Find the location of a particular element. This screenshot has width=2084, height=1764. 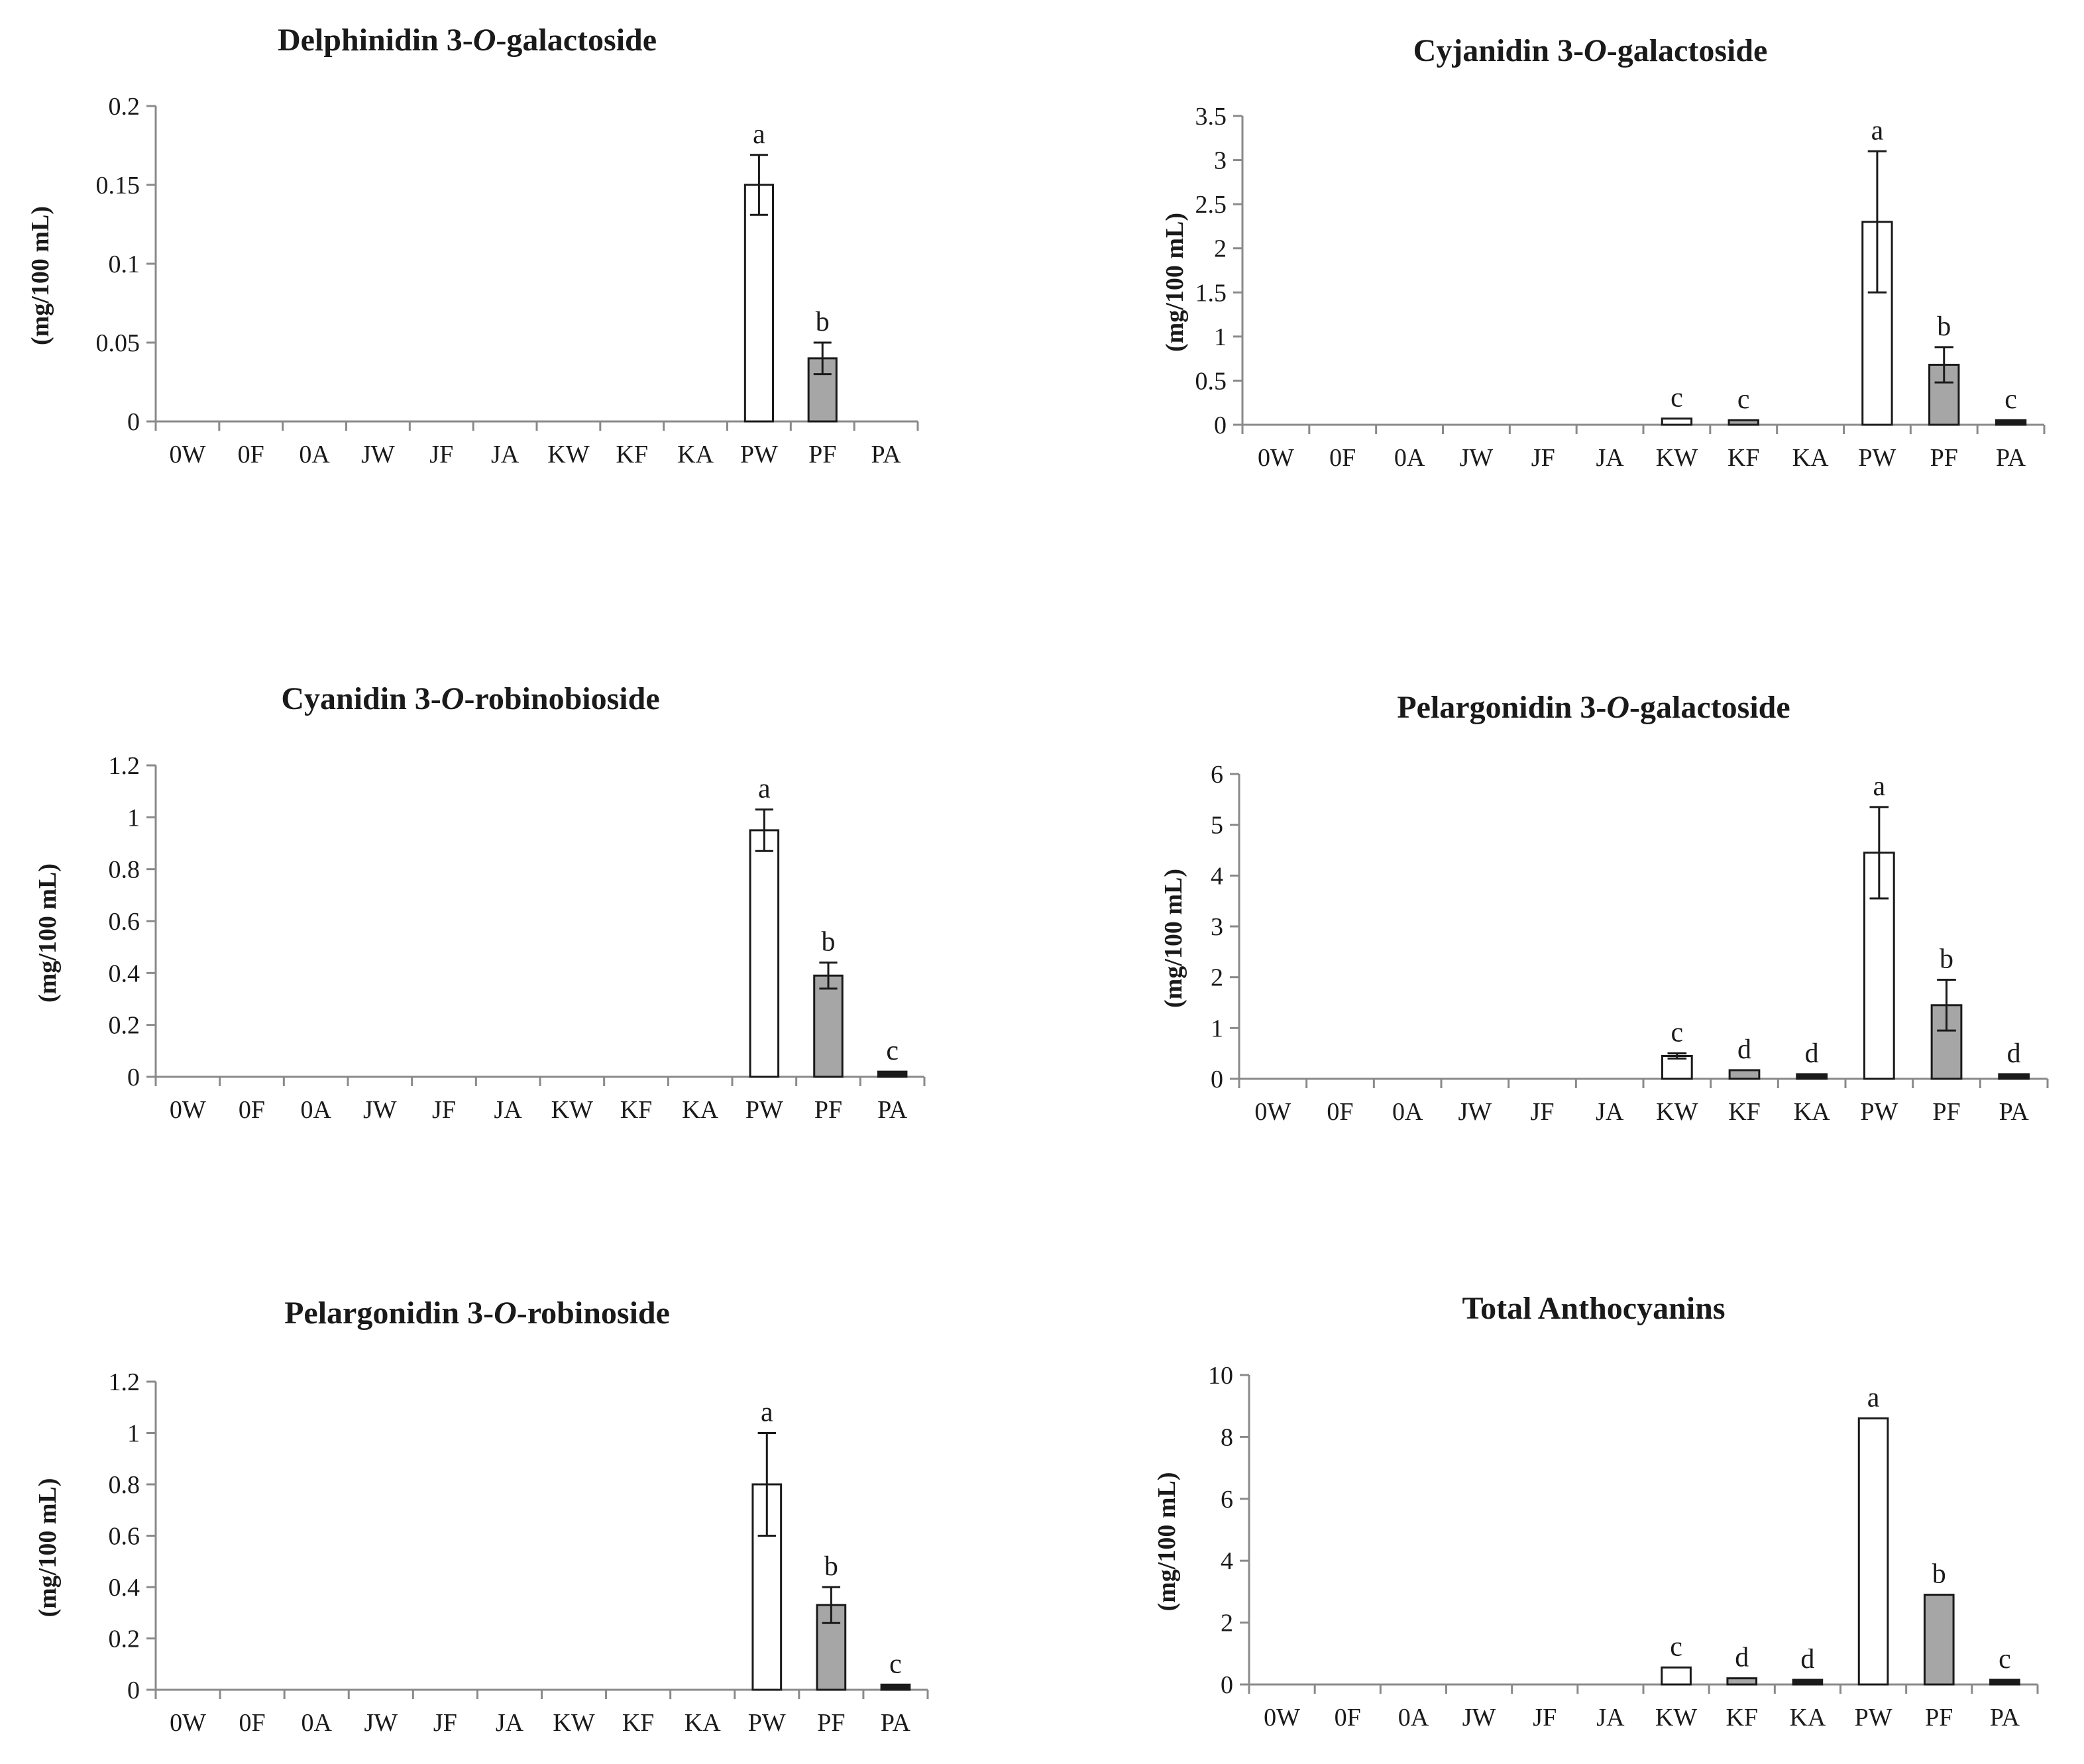

y-tick-label: 3.5 is located at coordinates (1211, 117).